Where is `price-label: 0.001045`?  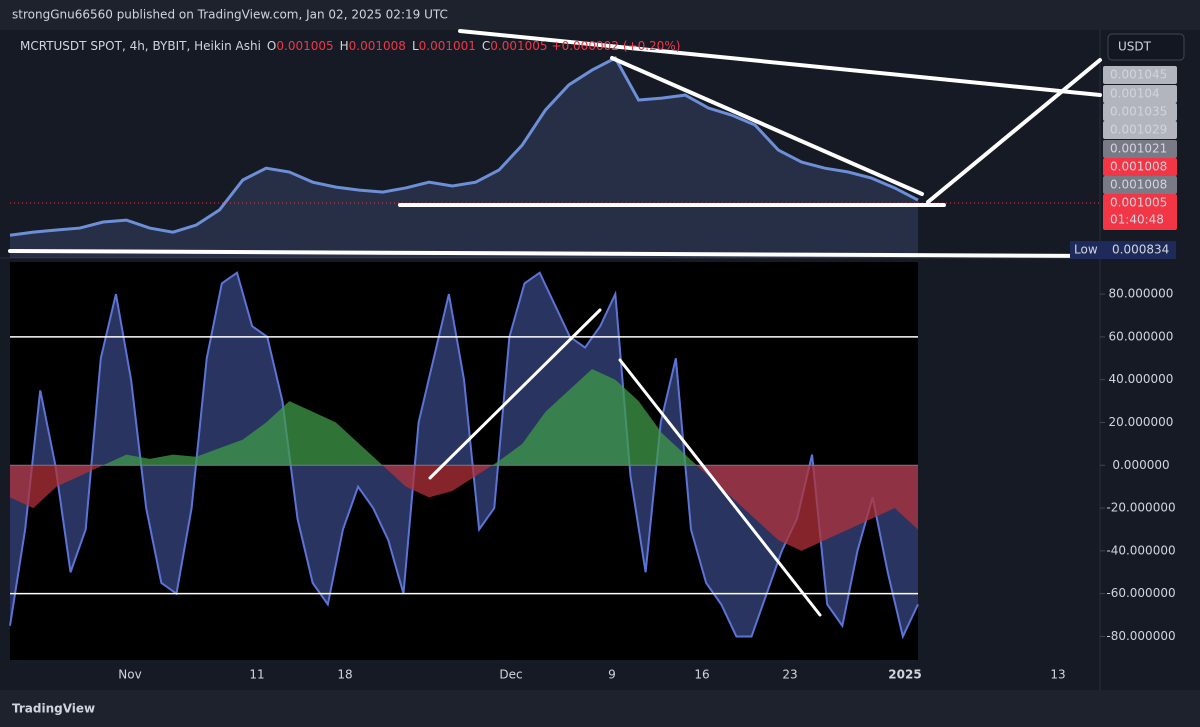 price-label: 0.001045 is located at coordinates (1138, 75).